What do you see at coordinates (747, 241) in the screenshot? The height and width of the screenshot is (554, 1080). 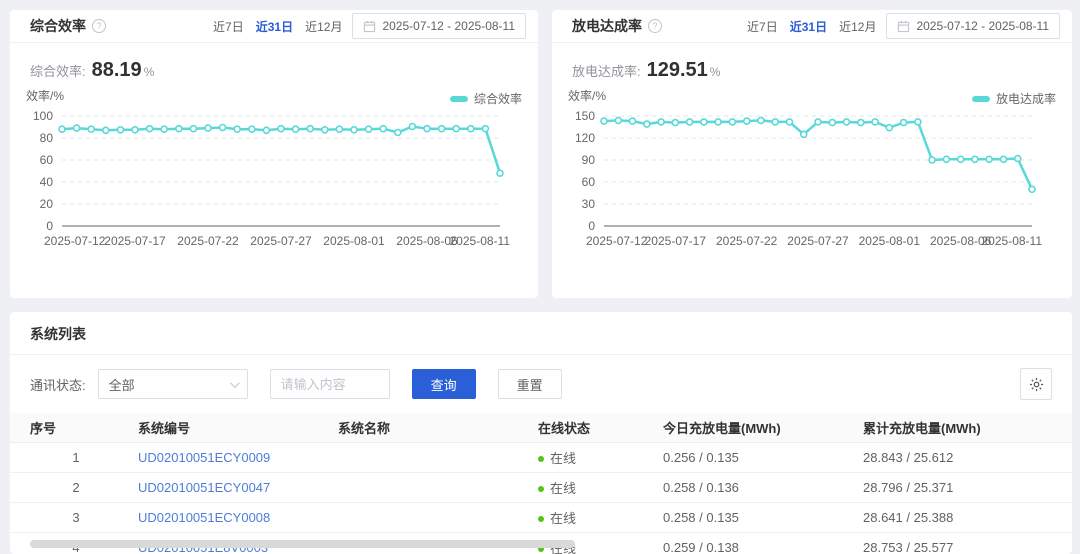 I see `svg-text: 2025-07-22` at bounding box center [747, 241].